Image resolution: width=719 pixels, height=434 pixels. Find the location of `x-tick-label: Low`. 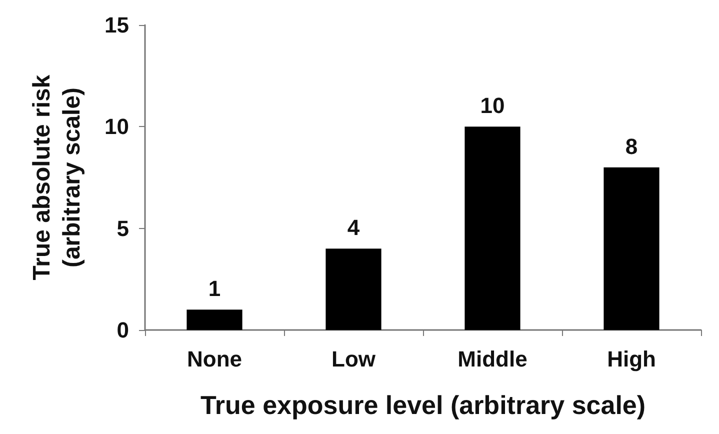

x-tick-label: Low is located at coordinates (354, 359).